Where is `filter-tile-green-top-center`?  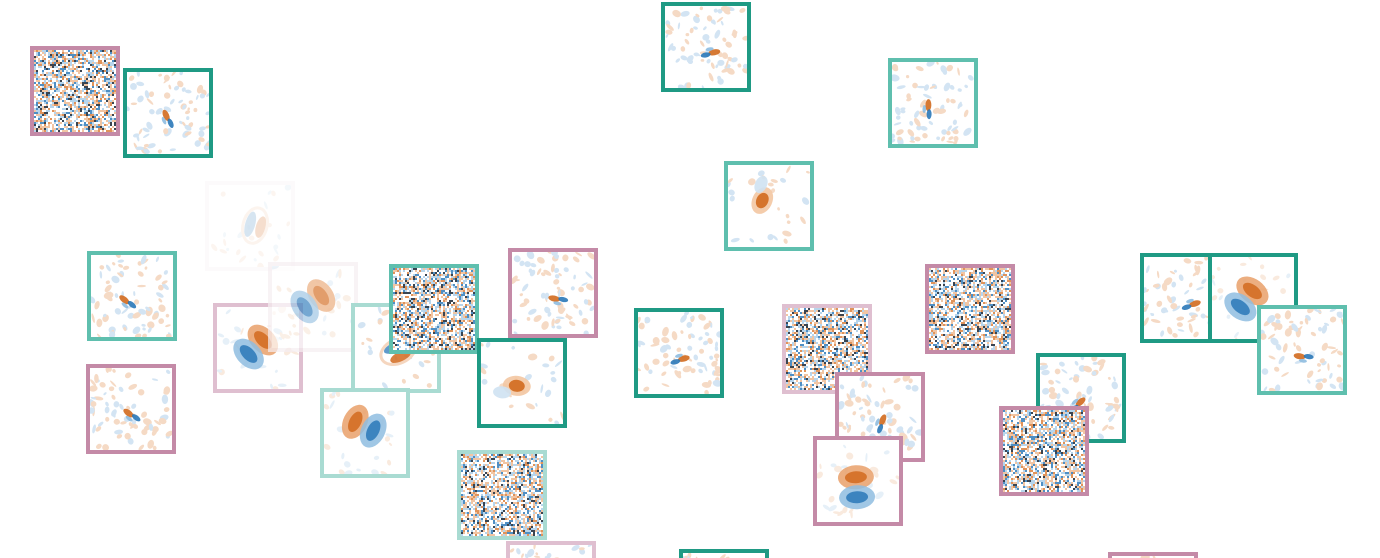 filter-tile-green-top-center is located at coordinates (706, 47).